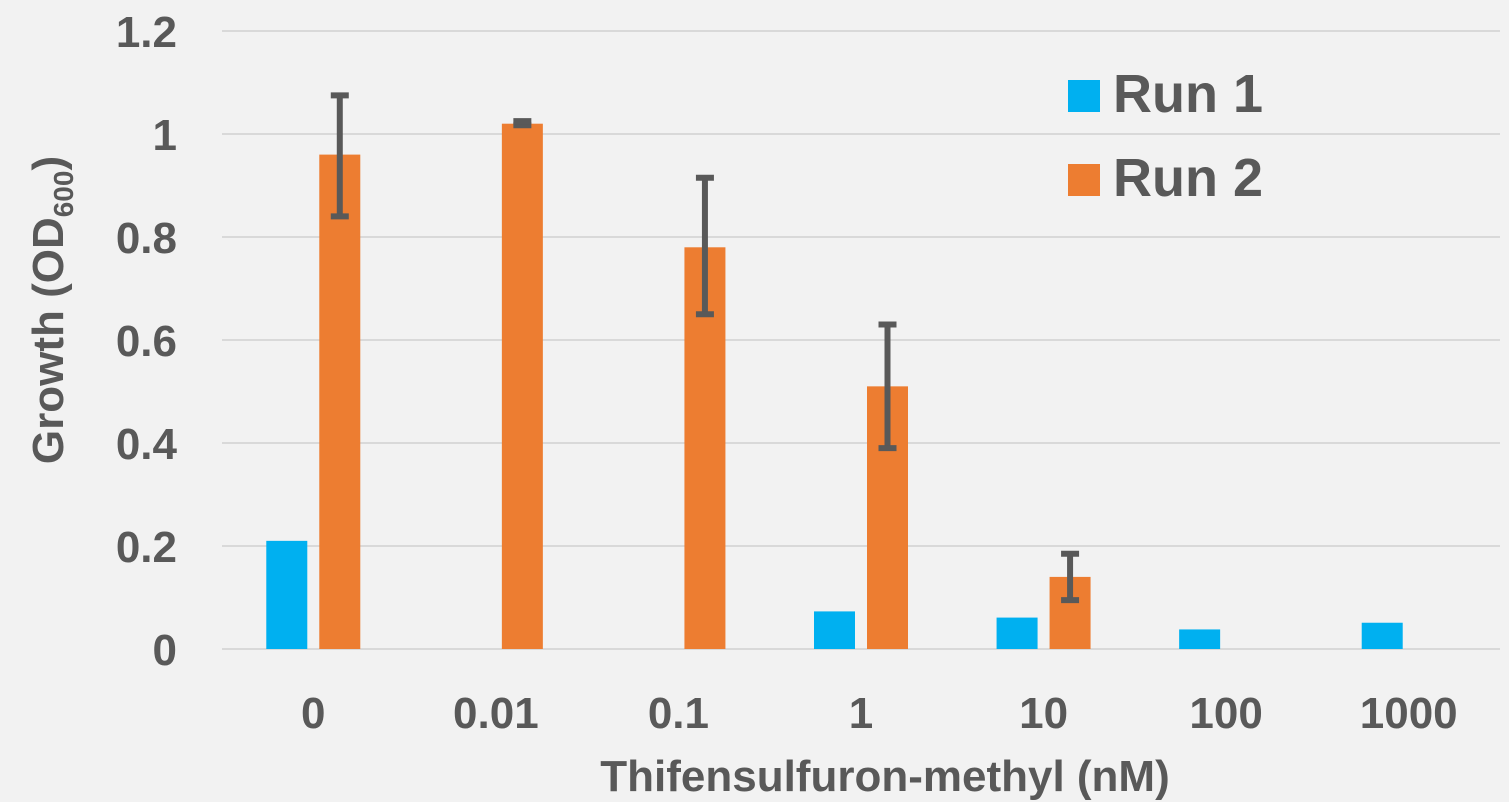 The width and height of the screenshot is (1509, 802). I want to click on x-axis-ticks: 0 0.01 0.1 1 10 100 1000, so click(879, 713).